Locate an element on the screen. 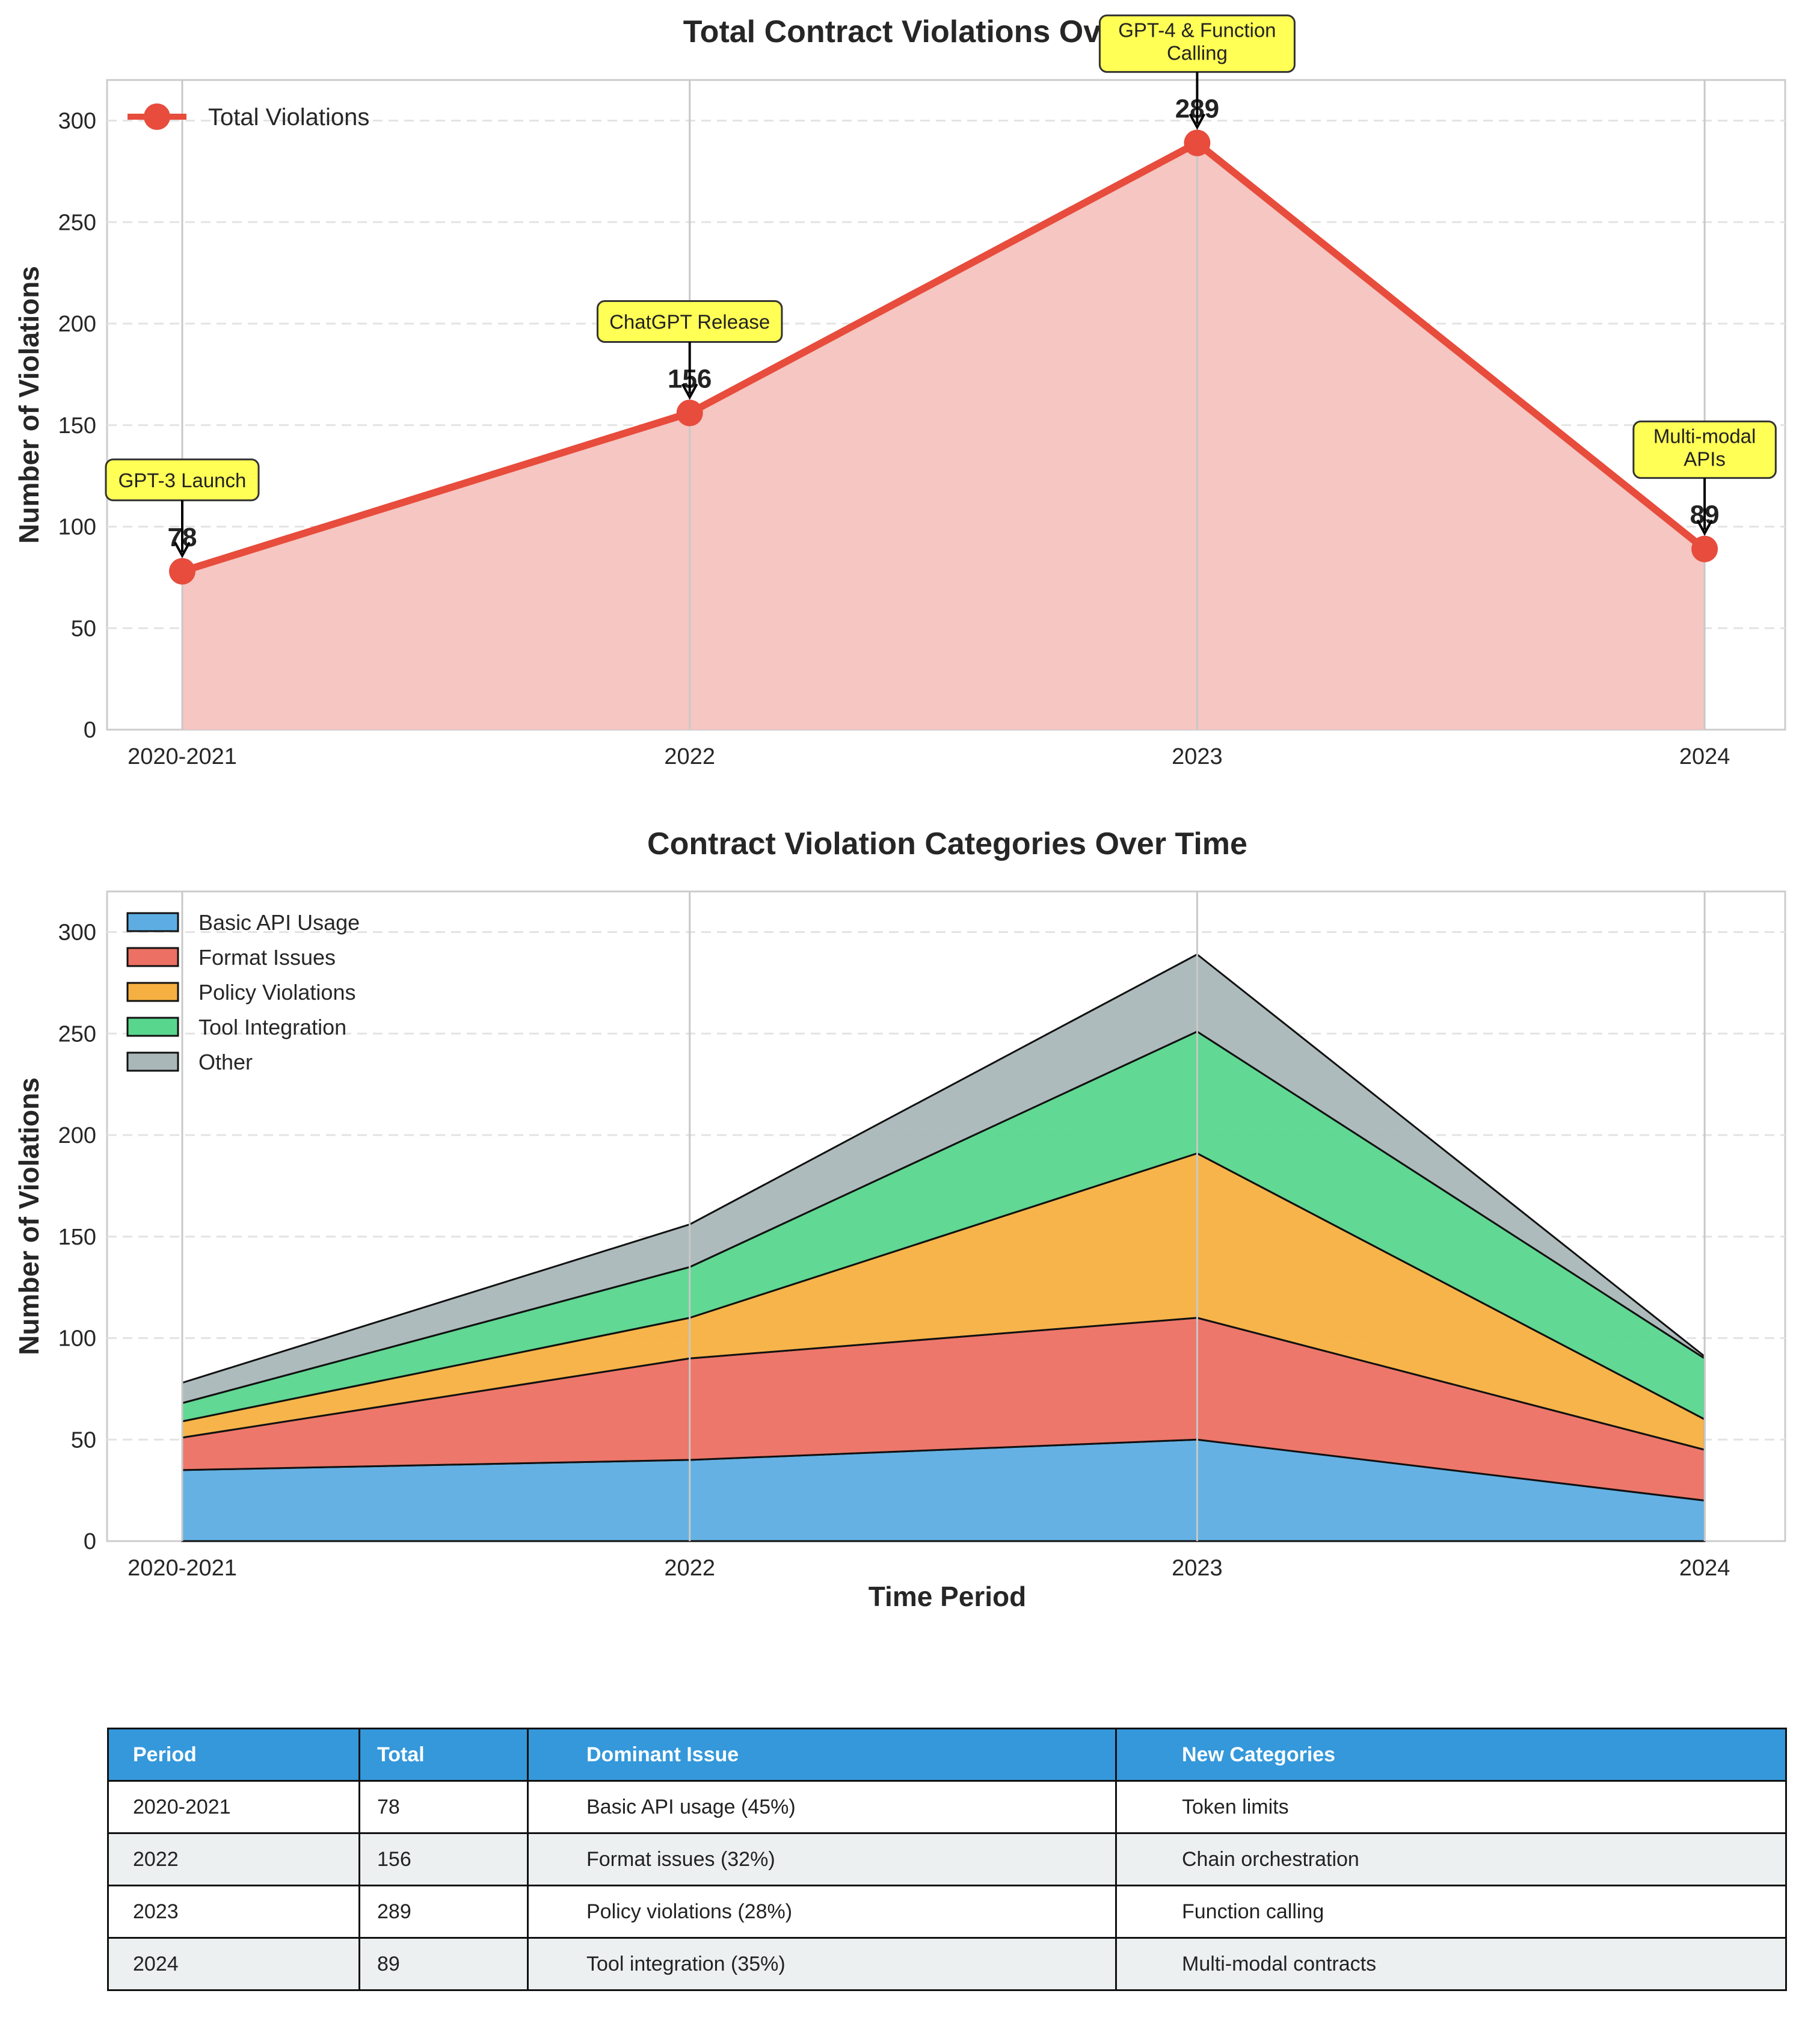  legend-label: Basic API Usage is located at coordinates (279, 922).